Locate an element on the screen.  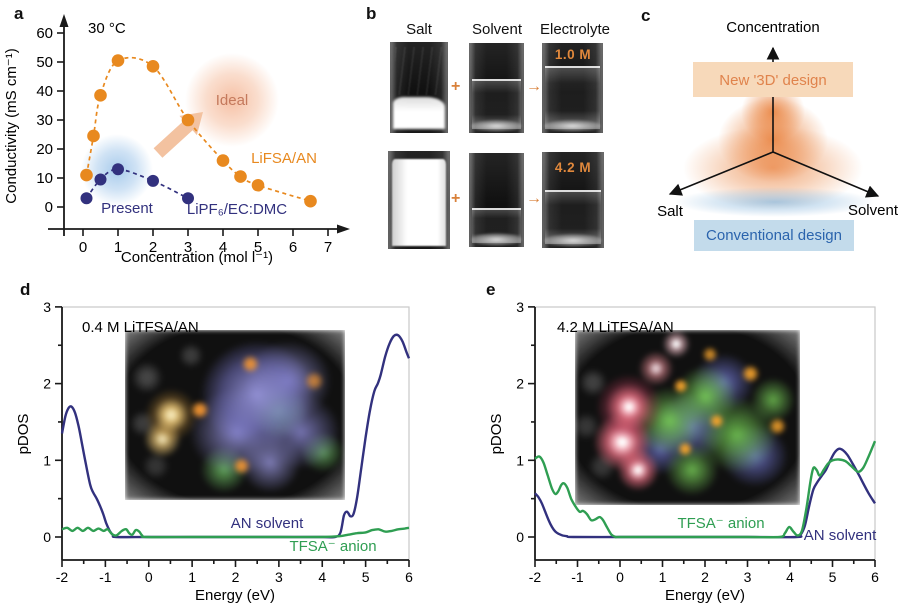
svg-text: 50 is located at coordinates (44, 62).